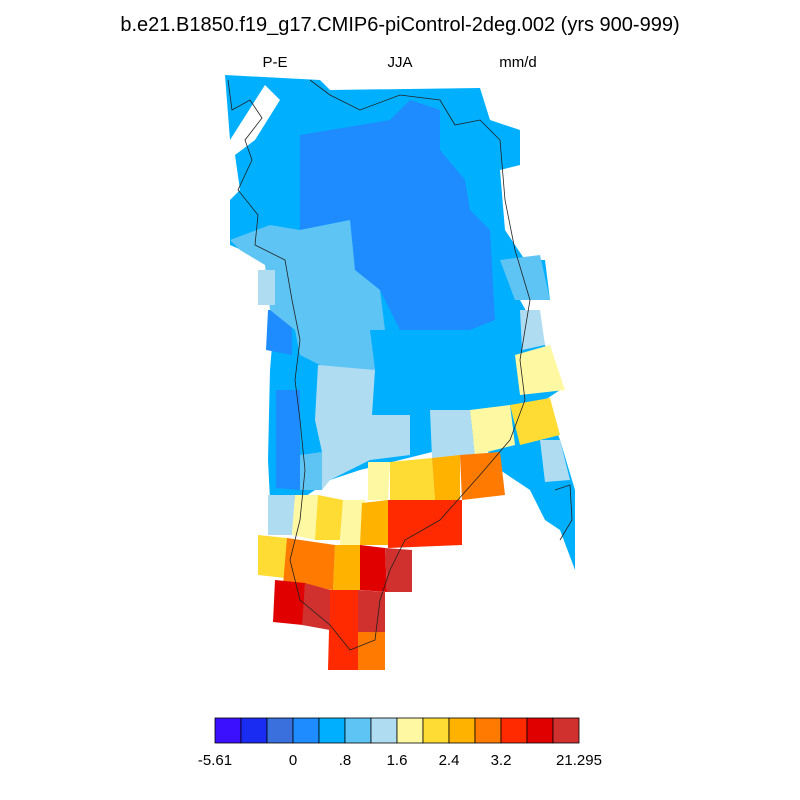 The height and width of the screenshot is (800, 800). I want to click on colorbar-label: 0, so click(293, 760).